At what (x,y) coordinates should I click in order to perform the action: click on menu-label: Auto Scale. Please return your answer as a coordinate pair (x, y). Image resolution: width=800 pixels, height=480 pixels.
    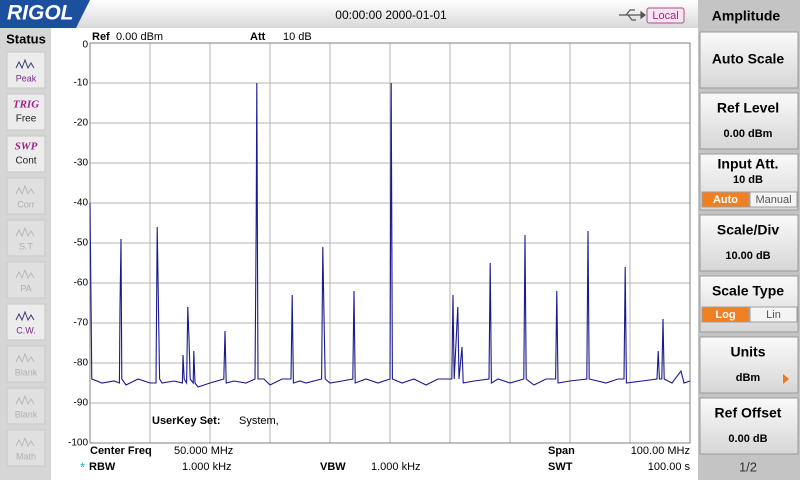
    Looking at the image, I should click on (748, 59).